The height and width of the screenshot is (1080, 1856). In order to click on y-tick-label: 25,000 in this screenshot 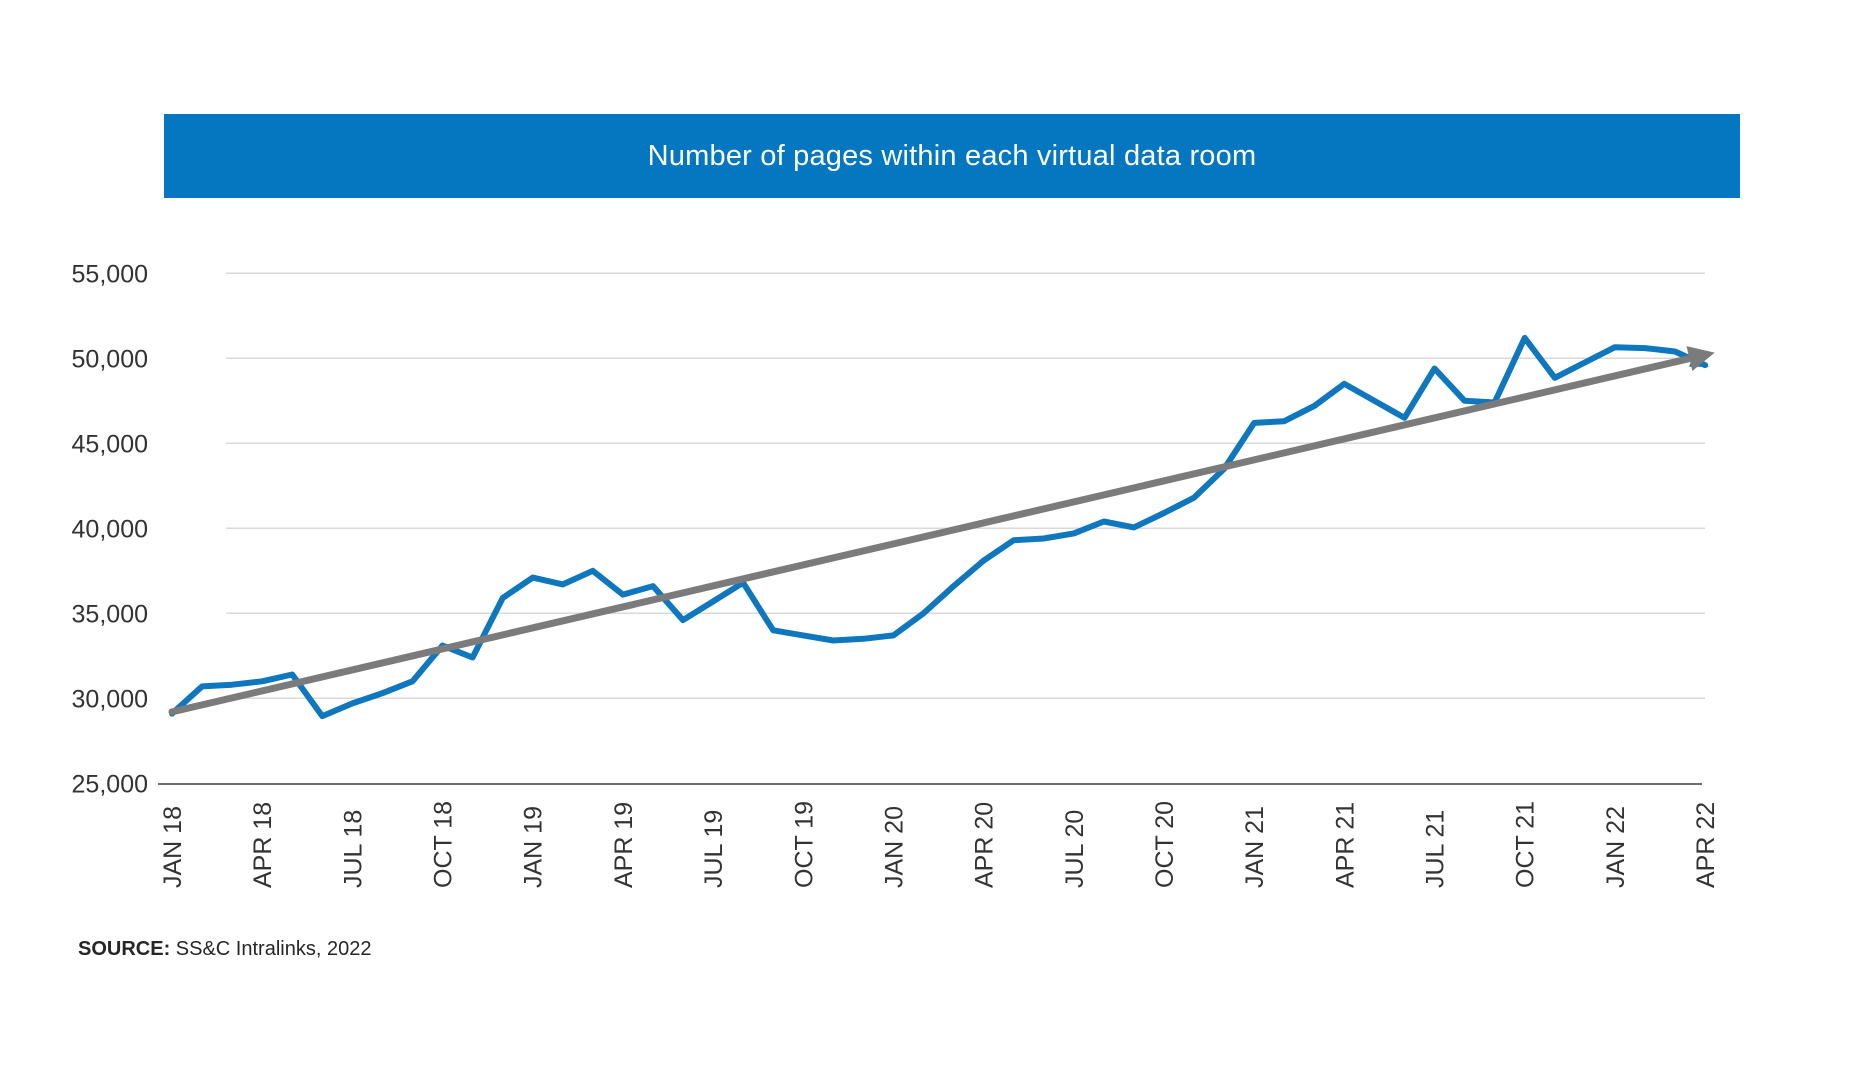, I will do `click(110, 784)`.